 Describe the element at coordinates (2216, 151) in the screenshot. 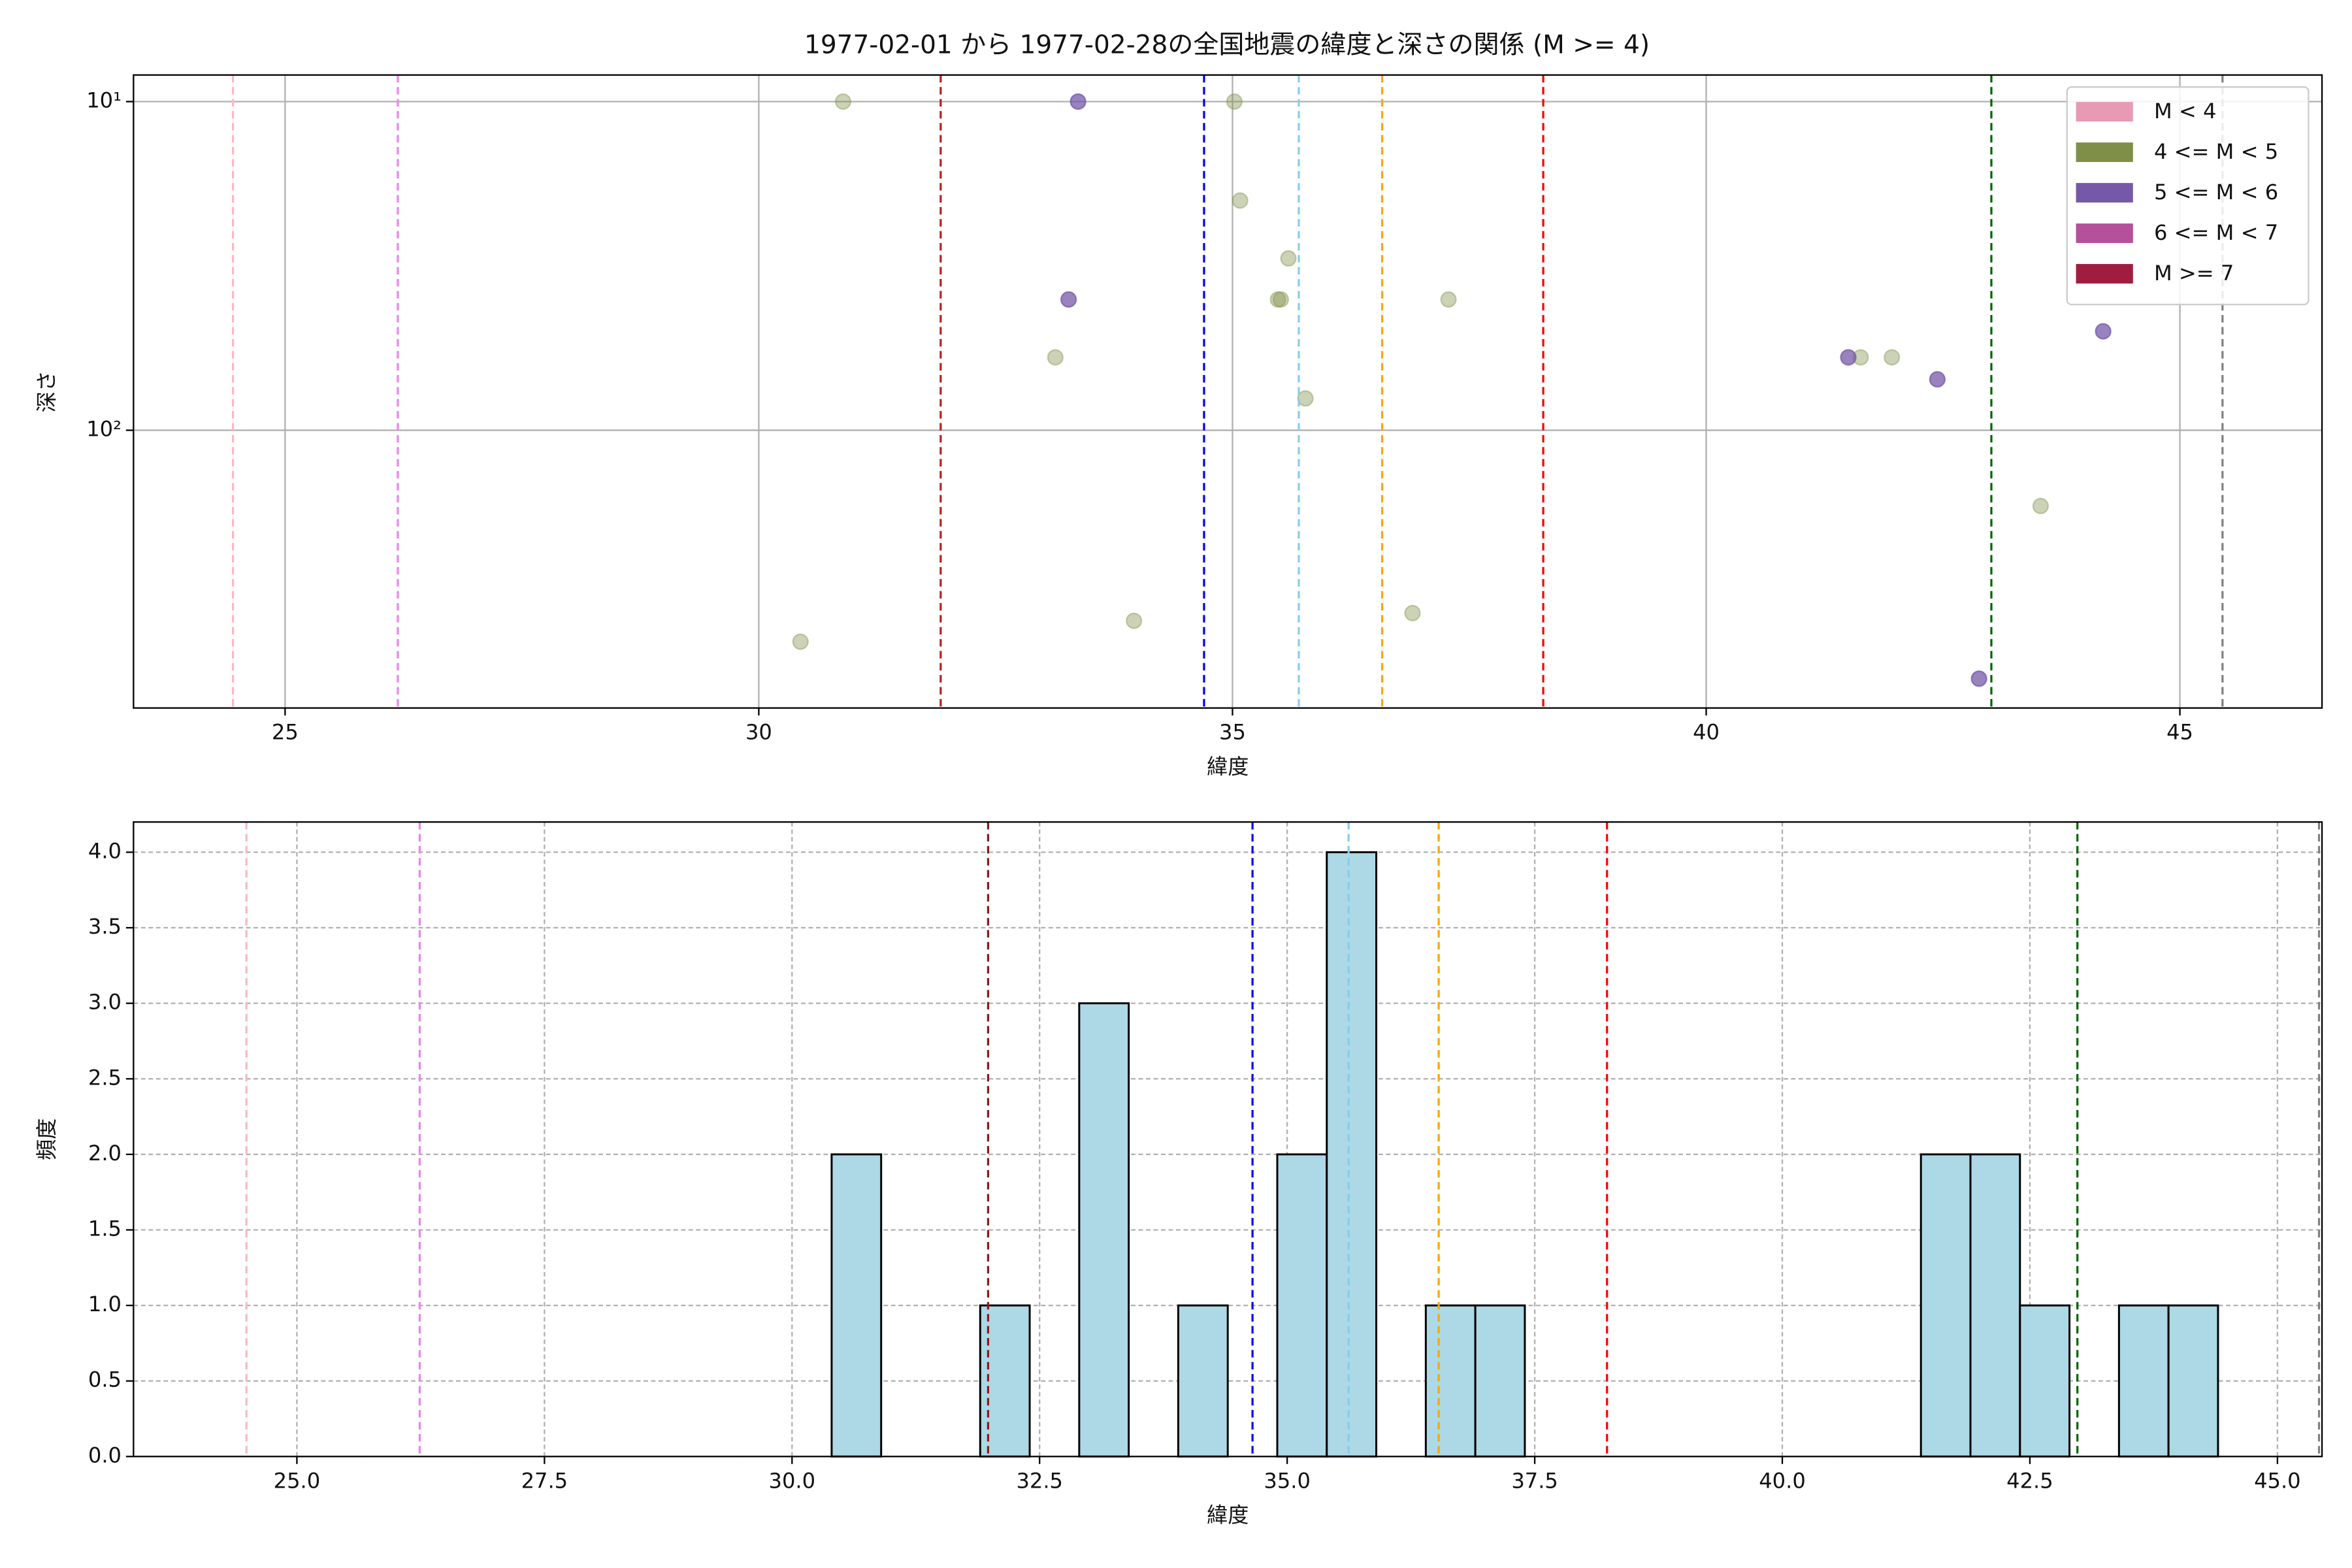

I see `legend-label: 4 <= M < 5` at that location.